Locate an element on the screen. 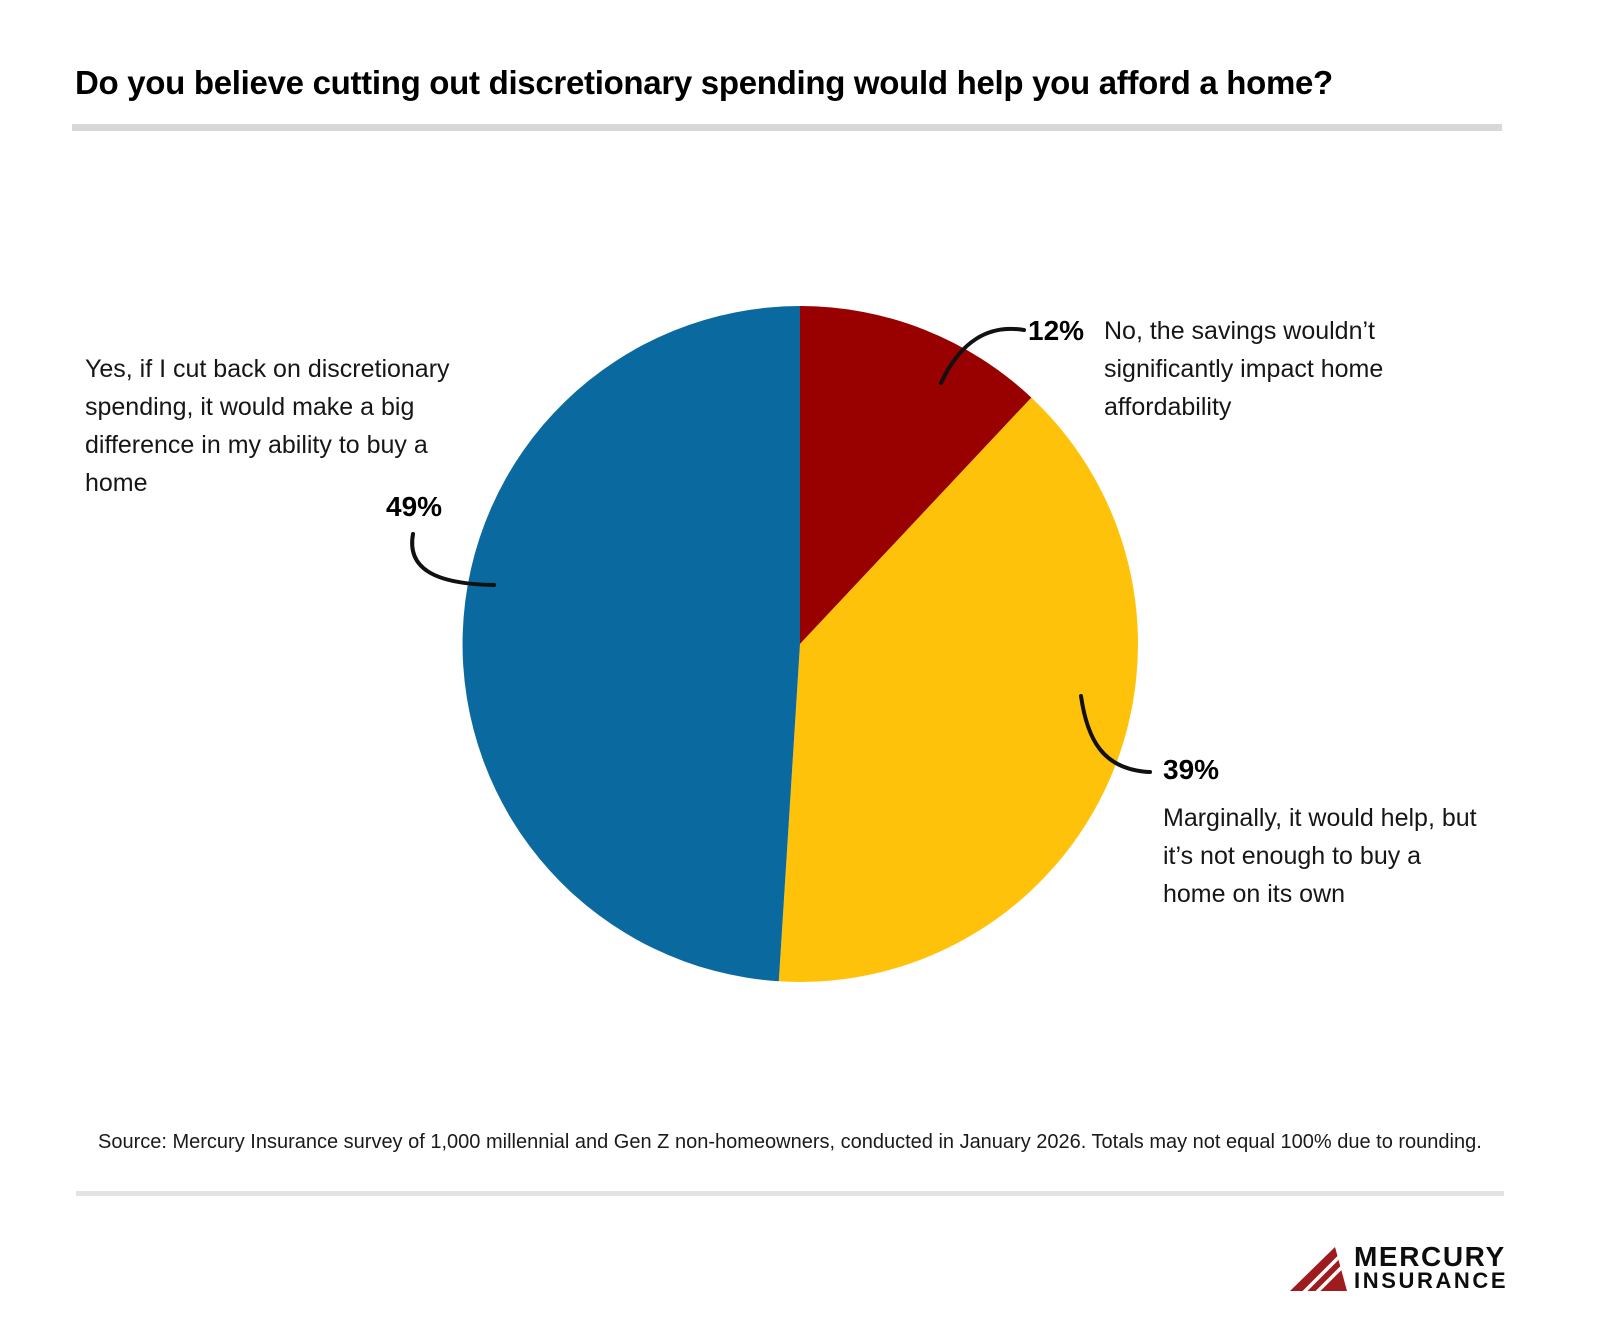 Image resolution: width=1600 pixels, height=1324 pixels. slice-label-no-line: affordability is located at coordinates (1168, 407).